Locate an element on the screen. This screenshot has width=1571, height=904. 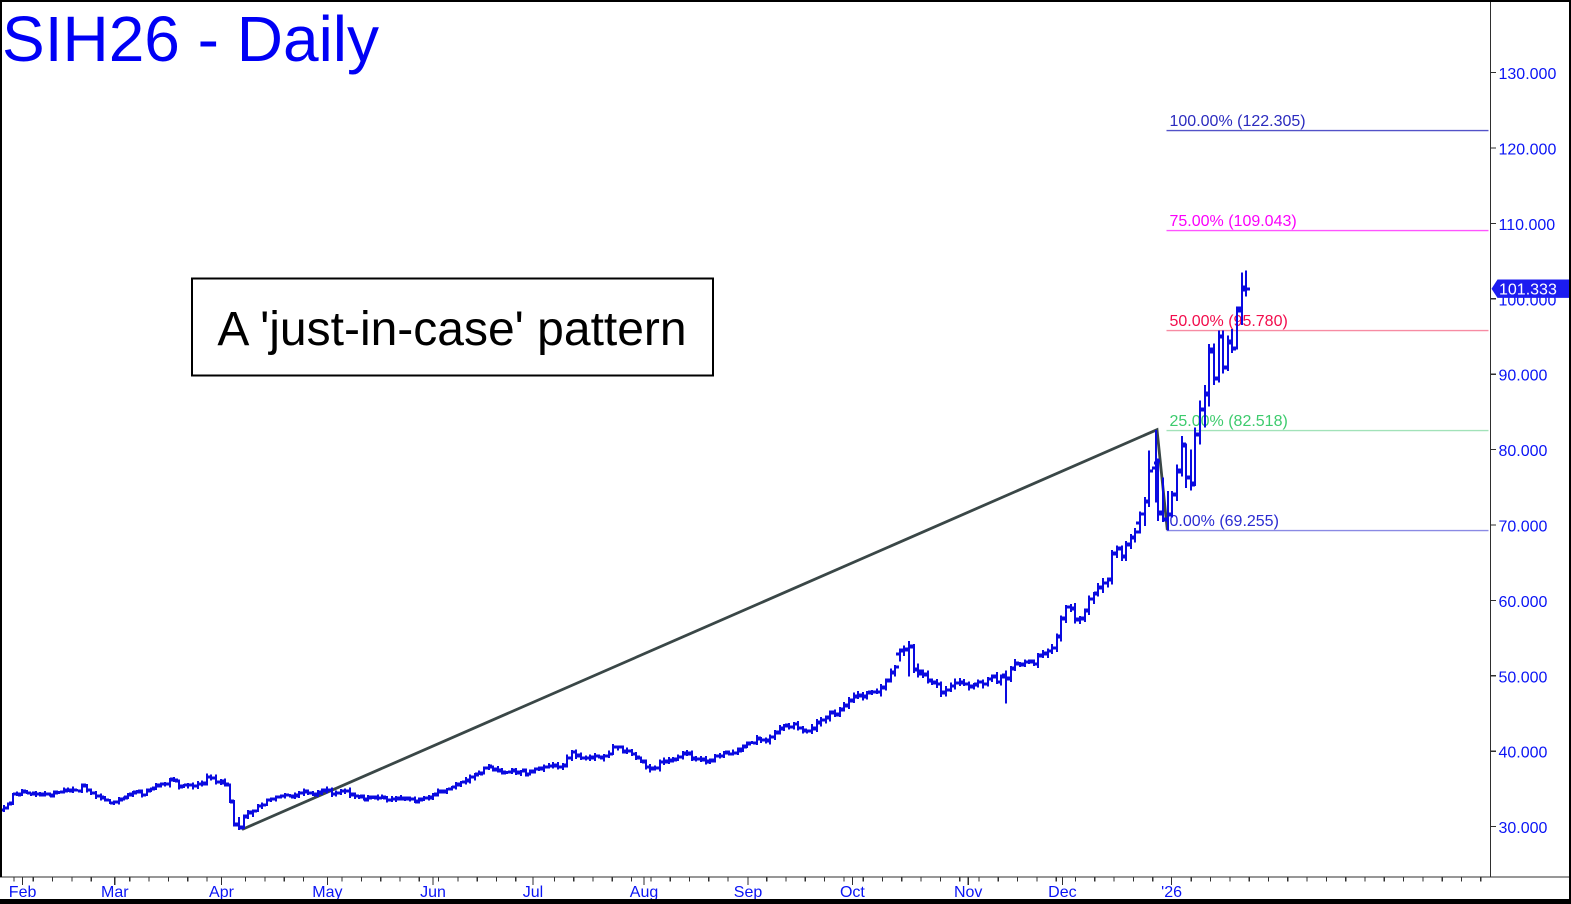
svg-text: 40.000 is located at coordinates (1523, 753).